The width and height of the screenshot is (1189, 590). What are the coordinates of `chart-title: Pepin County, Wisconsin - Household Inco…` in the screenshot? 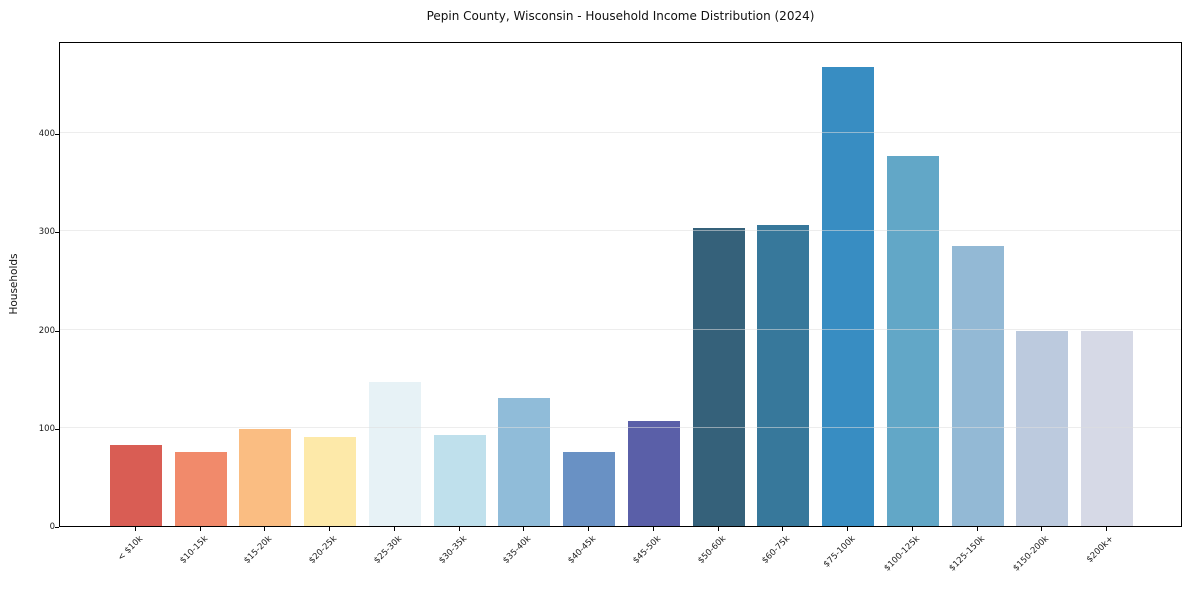 It's located at (620, 16).